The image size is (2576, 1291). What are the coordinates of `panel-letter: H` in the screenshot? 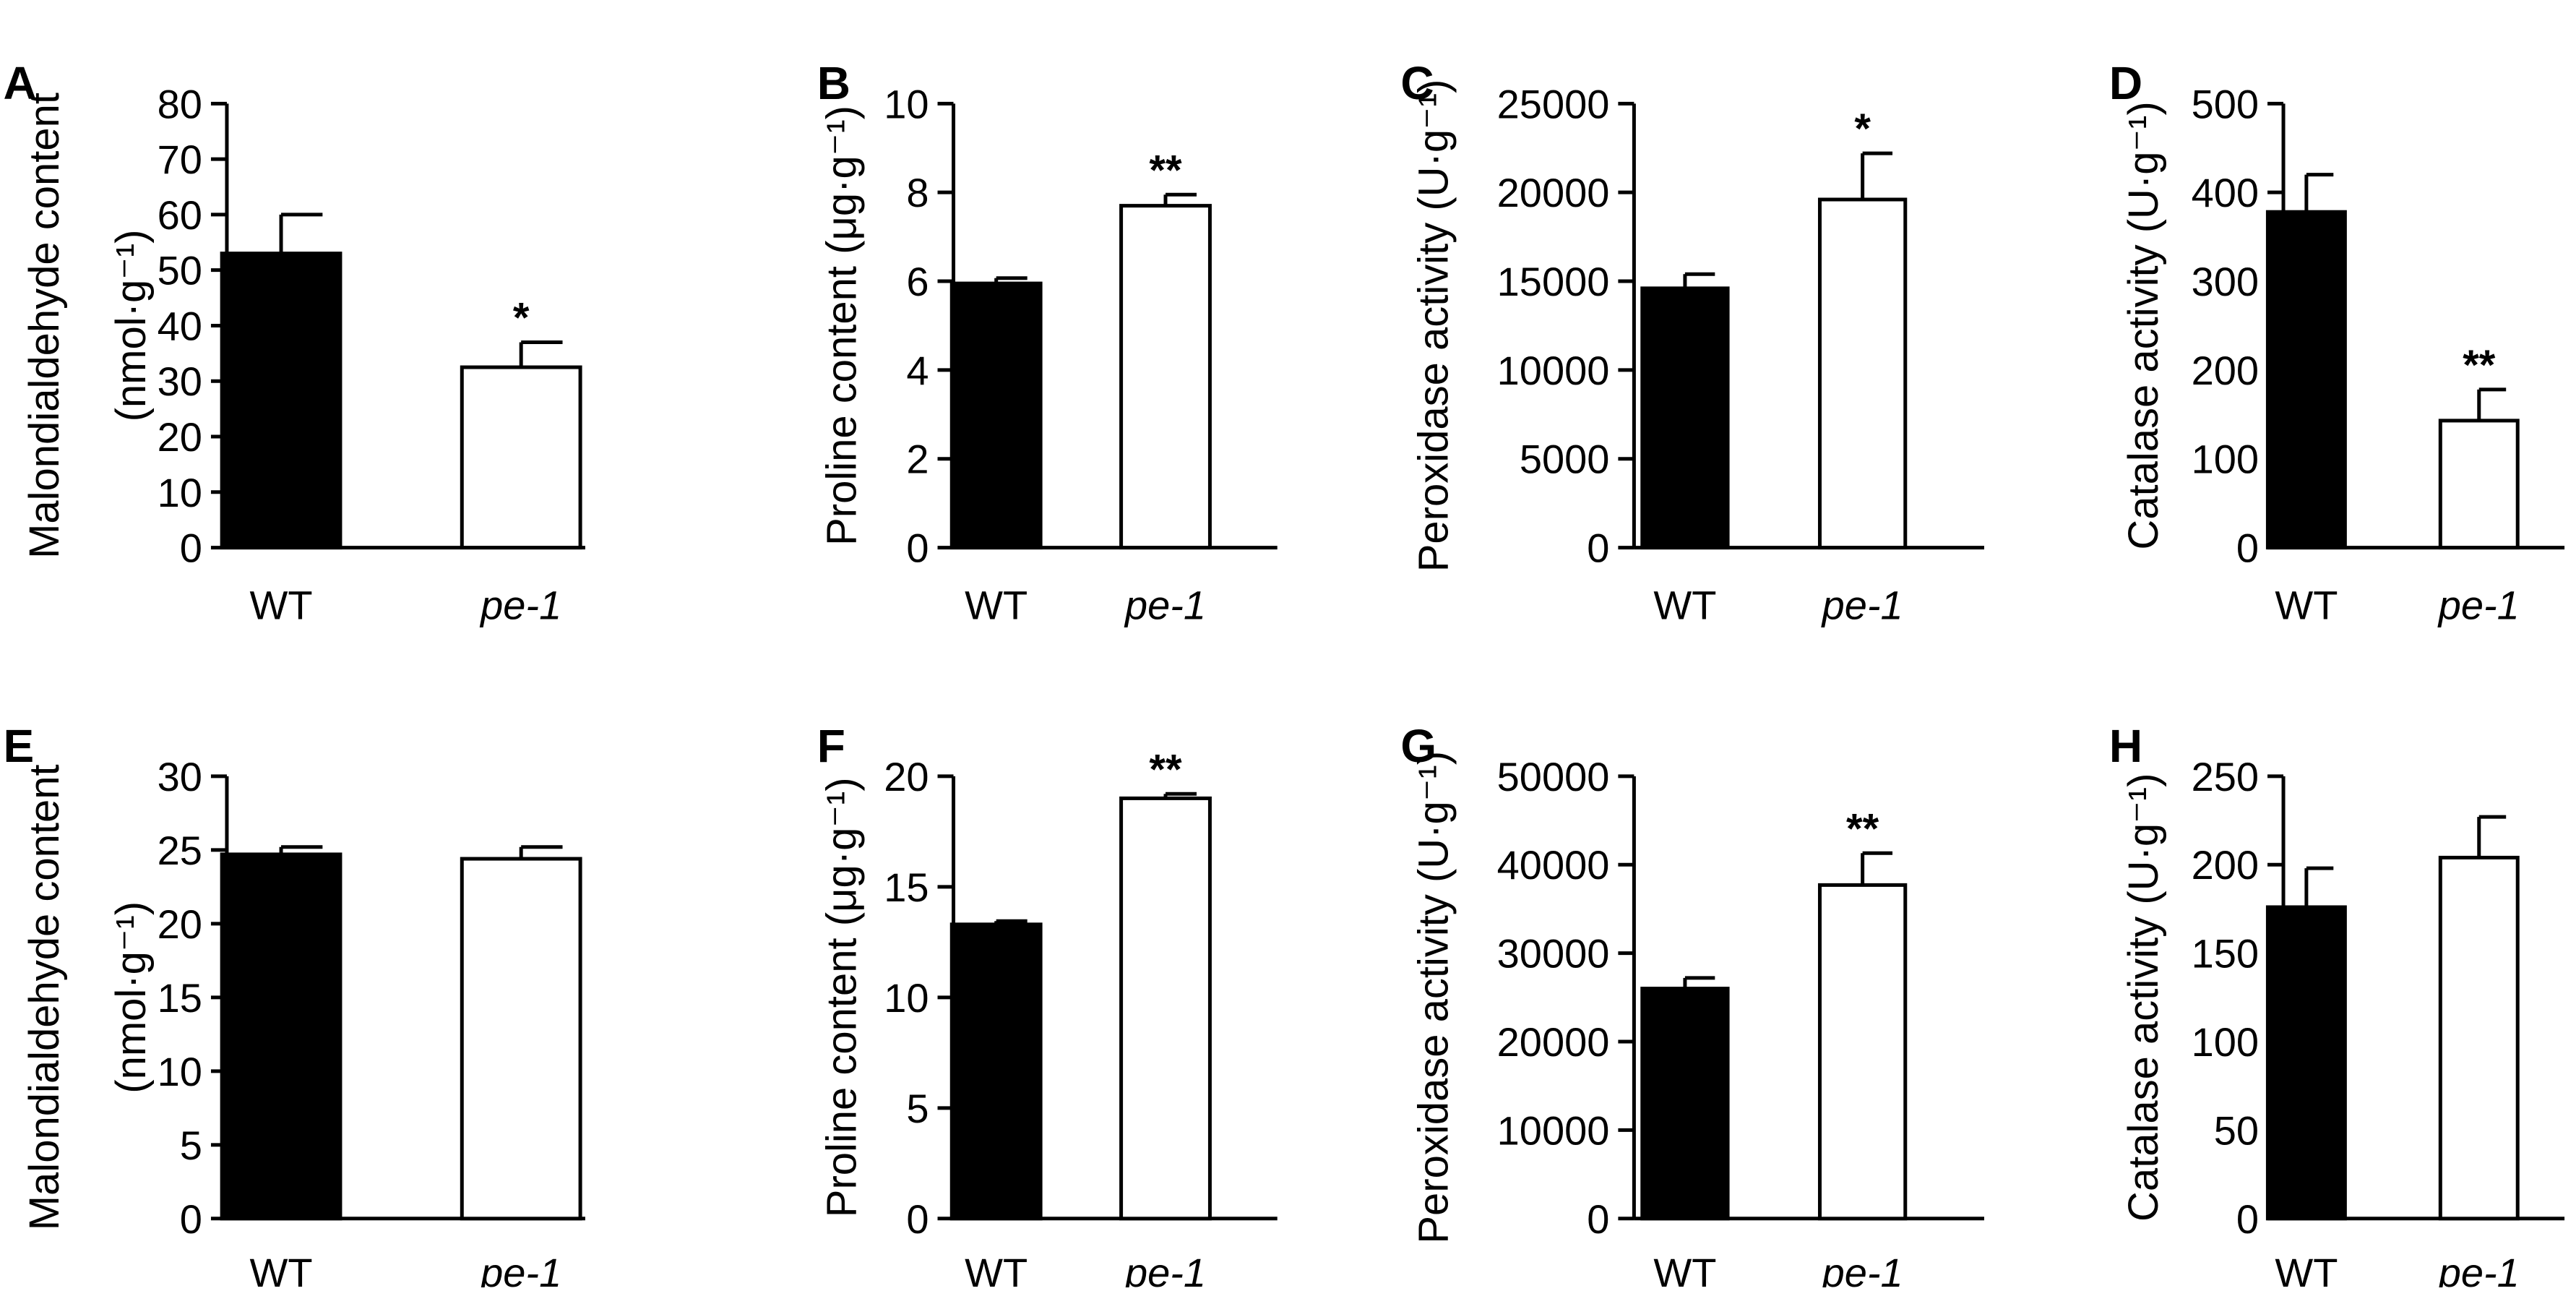 It's located at (2125, 746).